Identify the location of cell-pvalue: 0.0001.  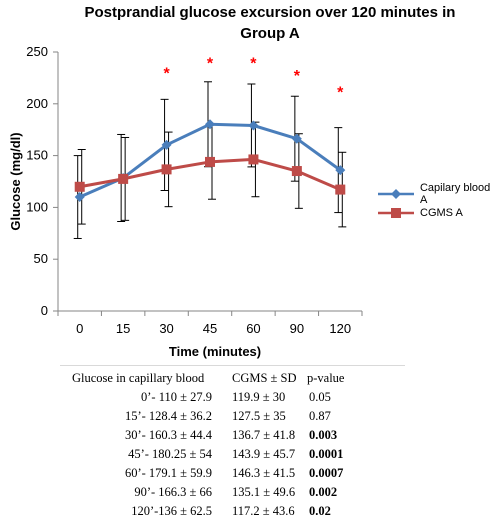
(326, 454).